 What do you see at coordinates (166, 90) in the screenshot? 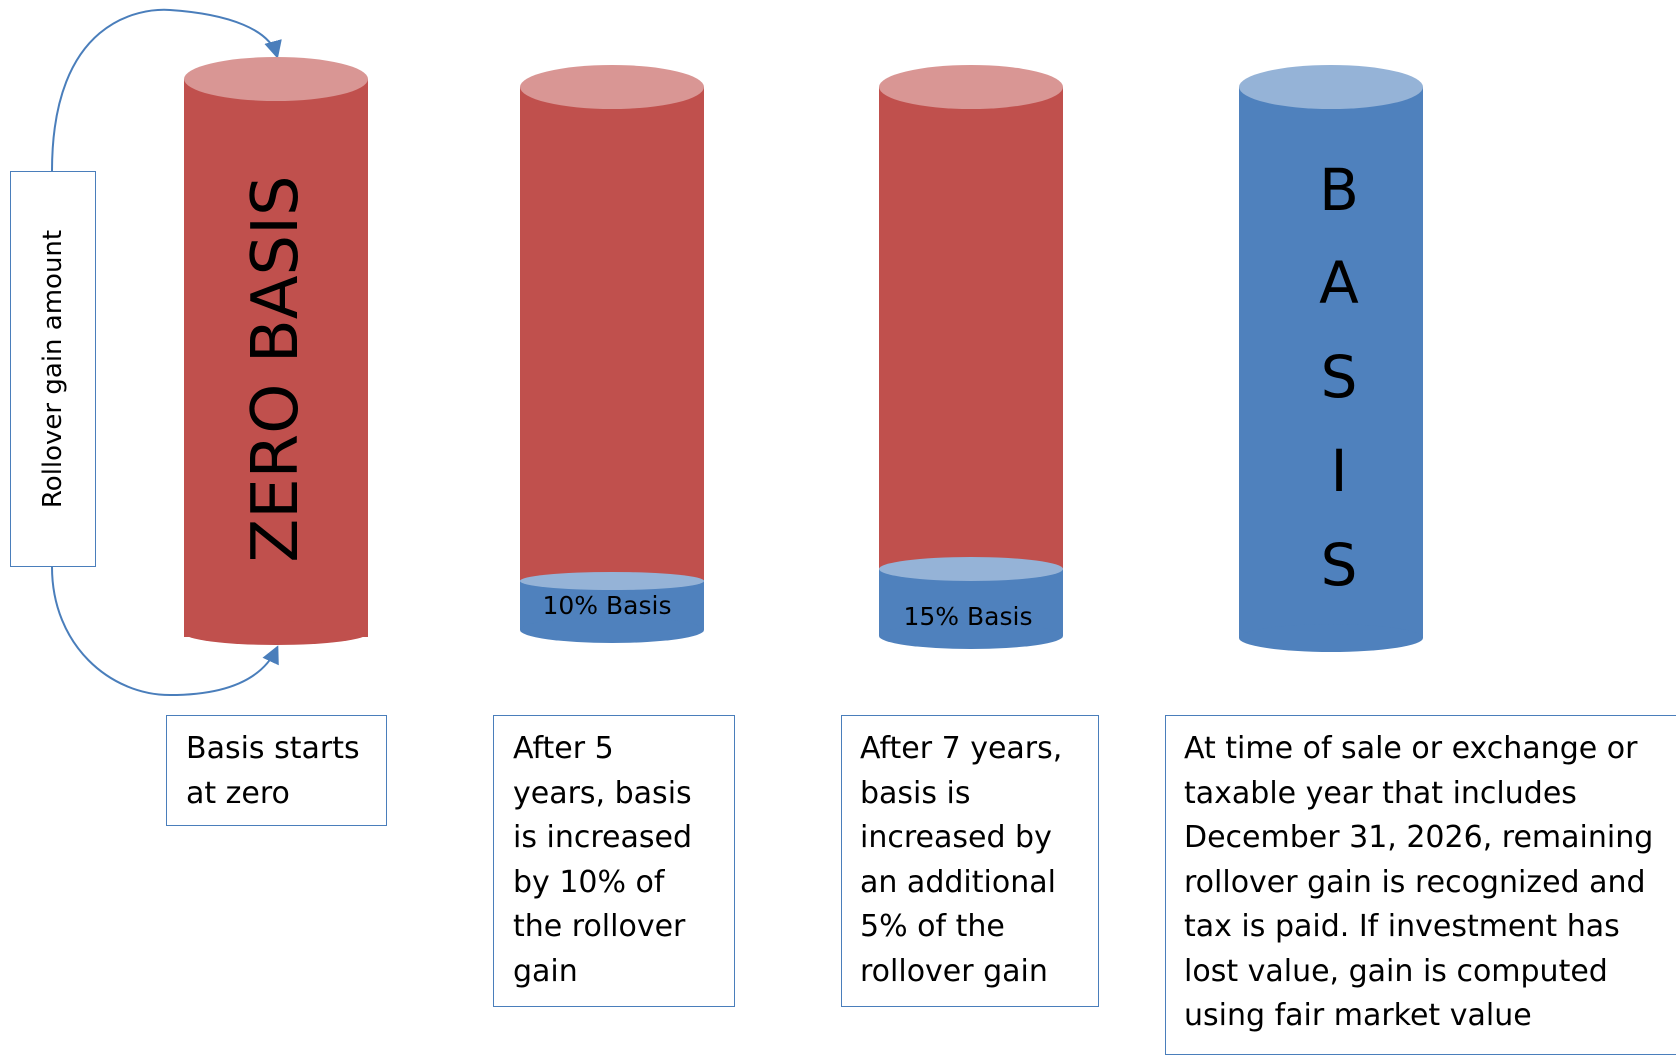
I see `rollover-arrow-top` at bounding box center [166, 90].